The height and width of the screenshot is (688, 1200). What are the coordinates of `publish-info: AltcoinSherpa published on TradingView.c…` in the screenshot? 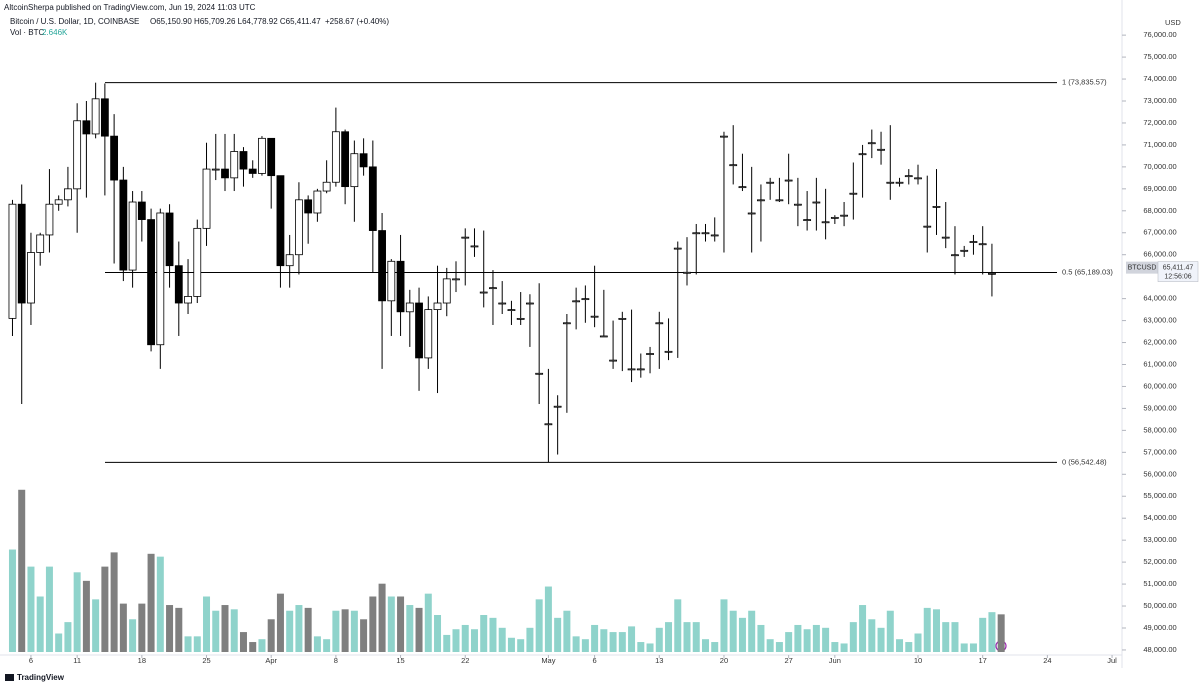 It's located at (130, 7).